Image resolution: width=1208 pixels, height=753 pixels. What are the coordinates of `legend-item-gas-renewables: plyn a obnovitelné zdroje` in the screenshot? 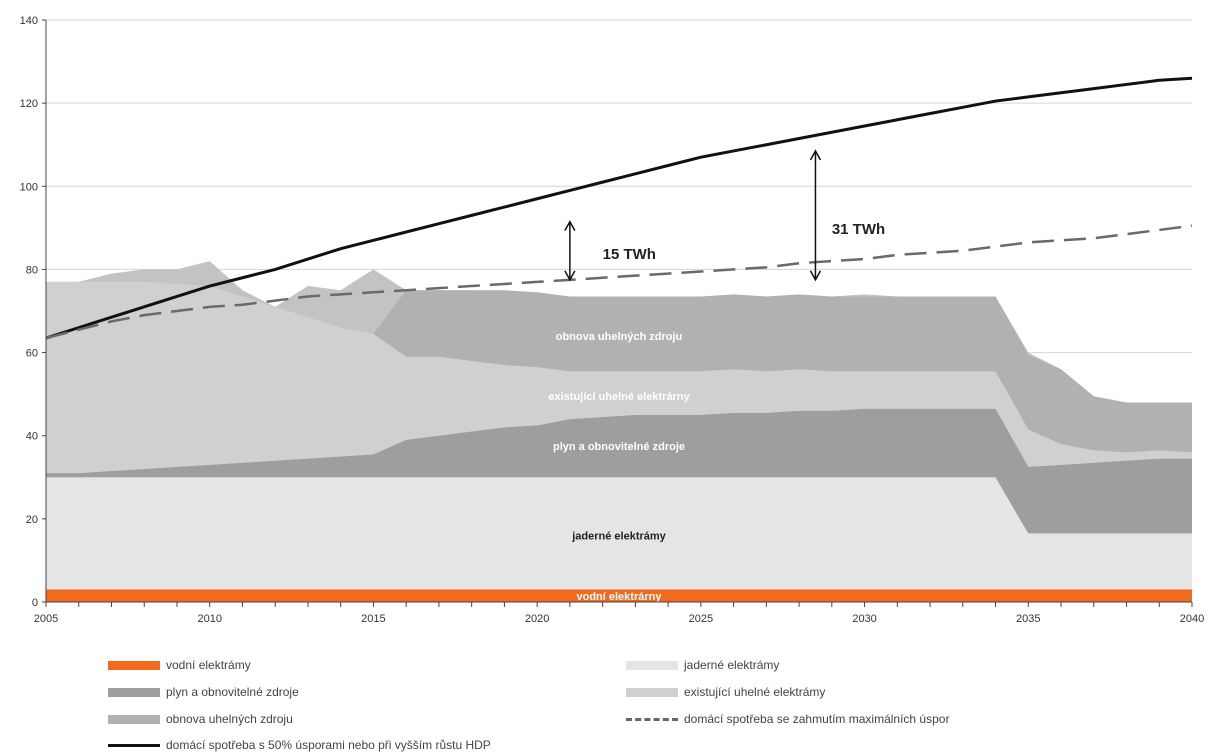 It's located at (203, 692).